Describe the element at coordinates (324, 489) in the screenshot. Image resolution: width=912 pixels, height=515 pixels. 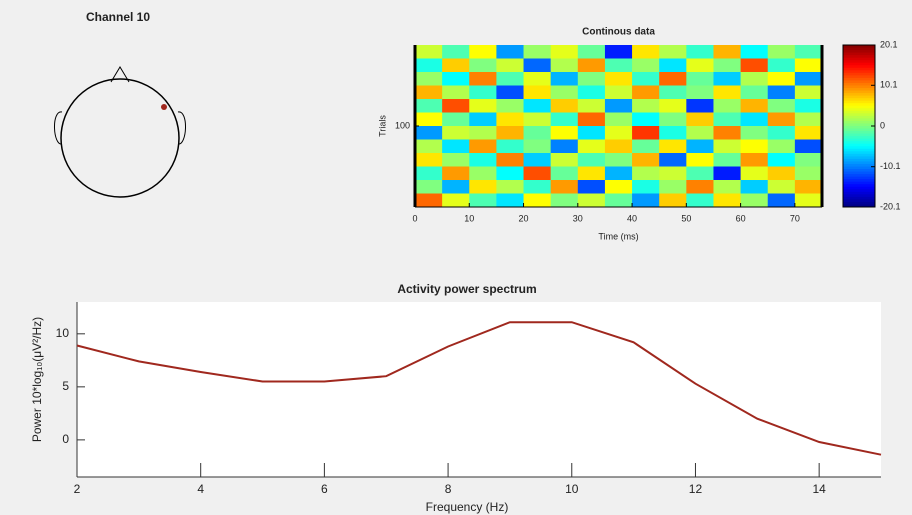
I see `x-tick-label: 6` at that location.